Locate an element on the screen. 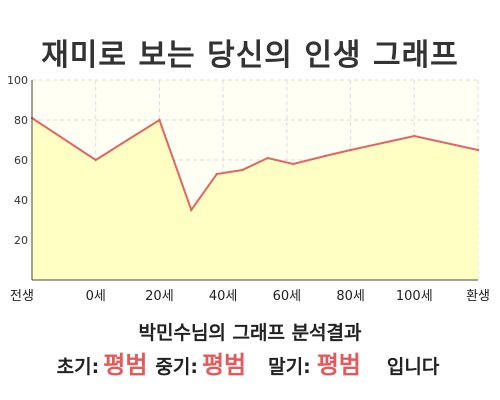 This screenshot has height=400, width=500. y-tick-label: 100 is located at coordinates (17, 80).